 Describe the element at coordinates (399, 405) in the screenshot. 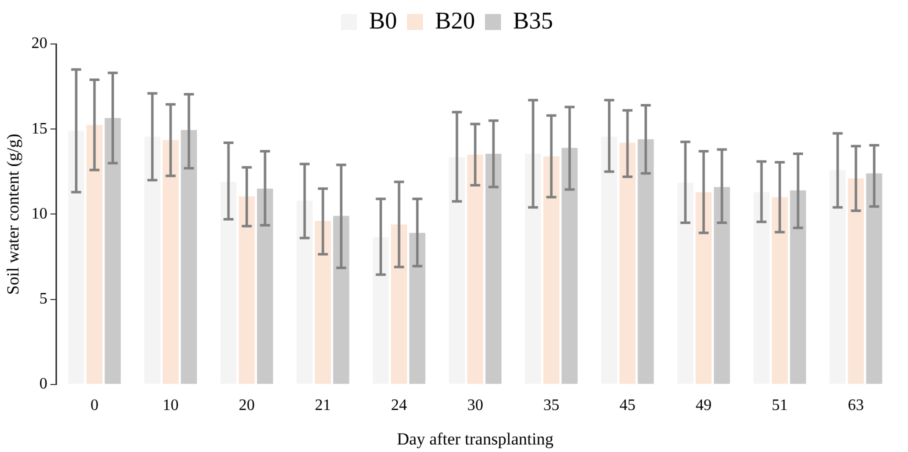

I see `x-tick-label: 24` at that location.